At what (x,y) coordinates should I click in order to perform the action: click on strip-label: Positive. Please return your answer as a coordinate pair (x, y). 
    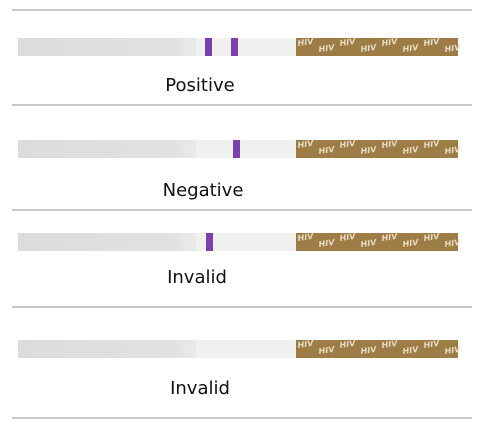
    Looking at the image, I should click on (199, 85).